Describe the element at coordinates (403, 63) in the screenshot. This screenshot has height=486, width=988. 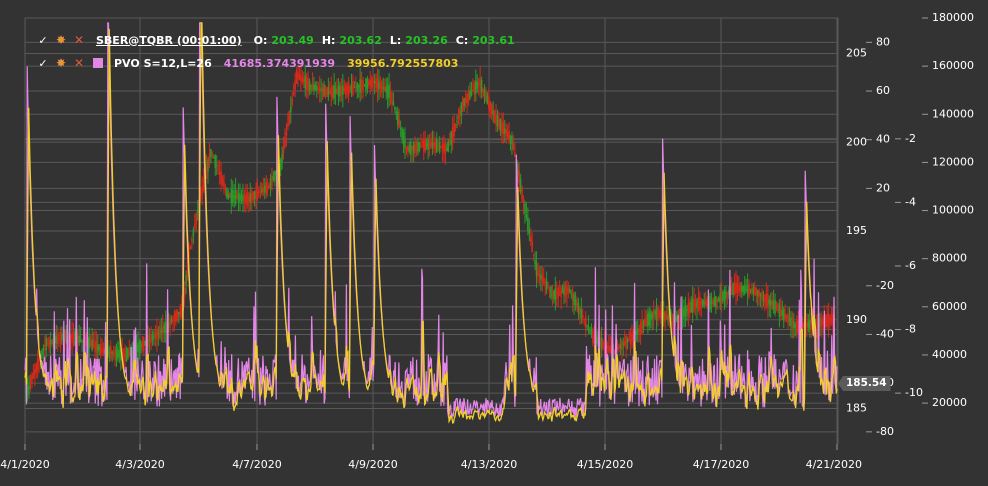
I see `pvo-signal-value: 39956.792557803` at that location.